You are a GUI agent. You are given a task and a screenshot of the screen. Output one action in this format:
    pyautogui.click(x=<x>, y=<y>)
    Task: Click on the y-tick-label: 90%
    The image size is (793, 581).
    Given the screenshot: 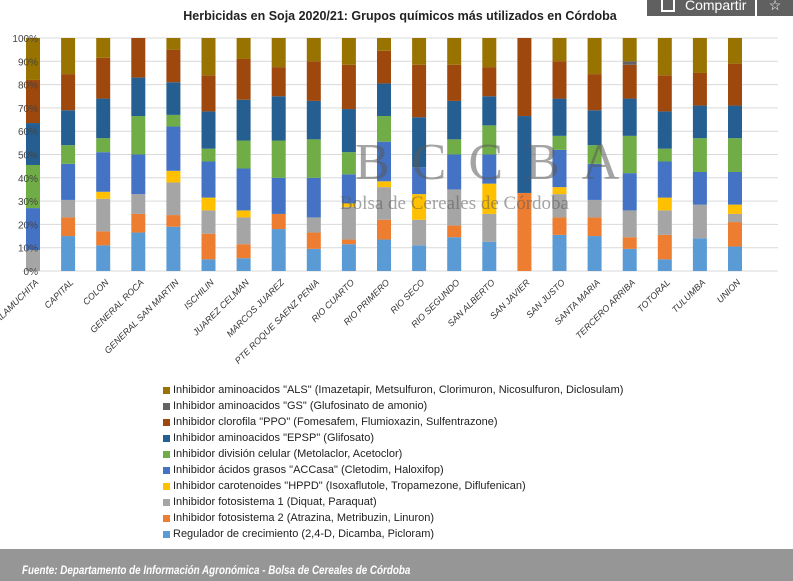 What is the action you would take?
    pyautogui.click(x=28, y=62)
    